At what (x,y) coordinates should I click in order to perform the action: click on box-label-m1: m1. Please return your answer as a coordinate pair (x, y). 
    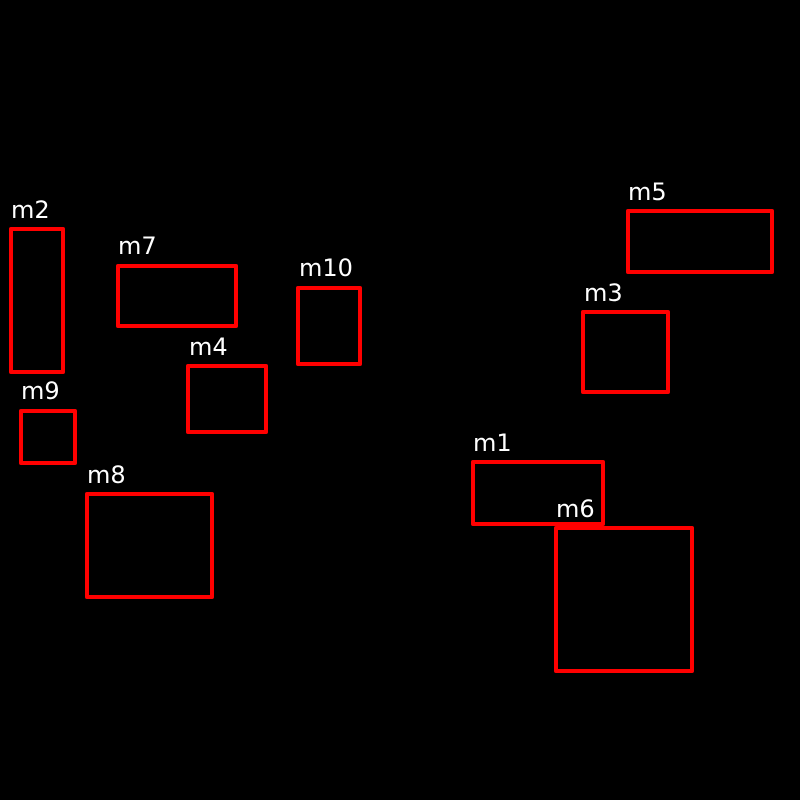
    Looking at the image, I should click on (492, 443).